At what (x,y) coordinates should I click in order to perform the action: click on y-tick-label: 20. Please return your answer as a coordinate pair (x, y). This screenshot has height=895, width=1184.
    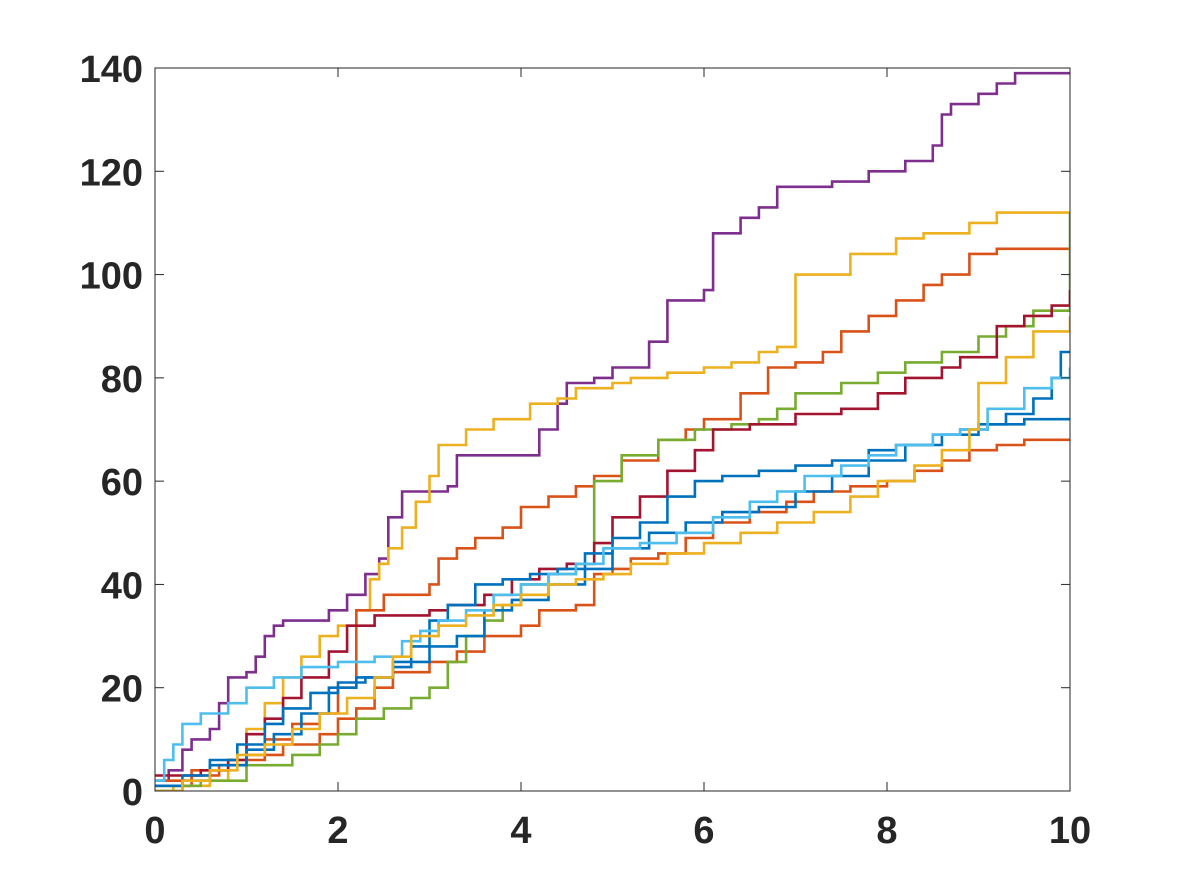
    Looking at the image, I should click on (122, 690).